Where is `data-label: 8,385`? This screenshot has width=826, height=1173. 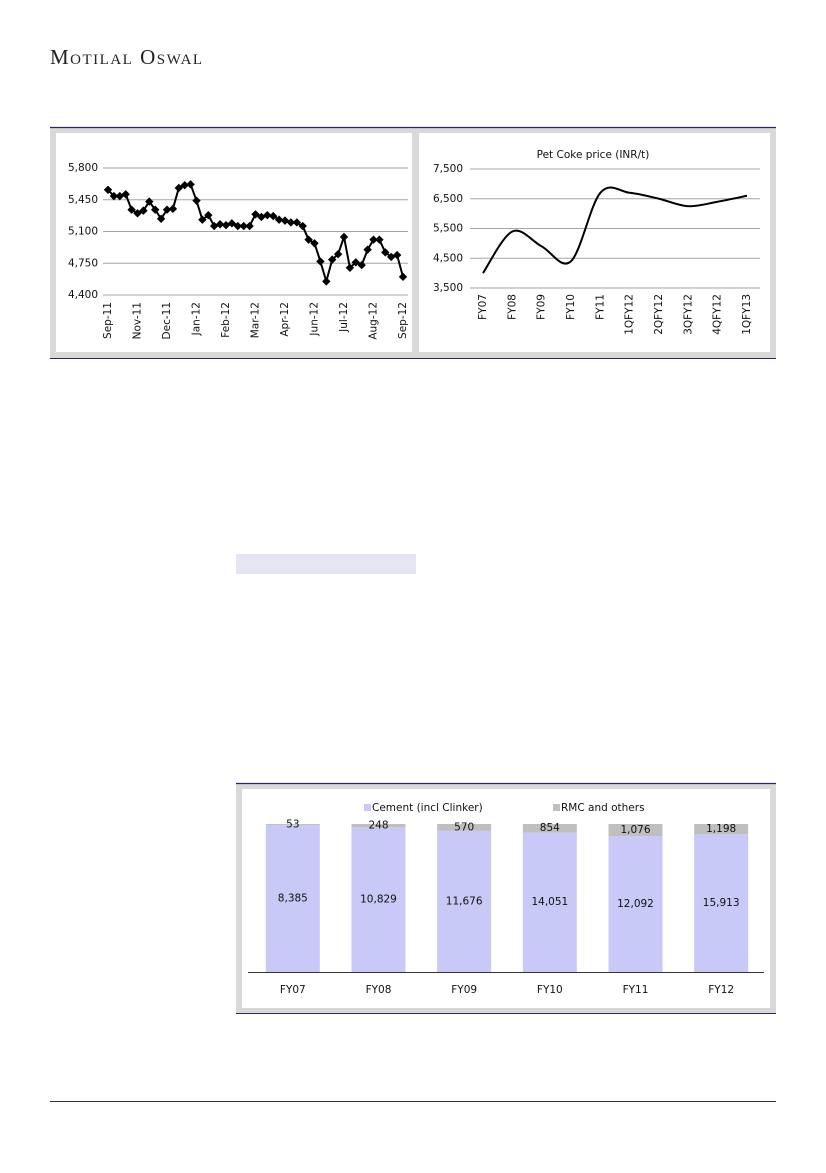 data-label: 8,385 is located at coordinates (293, 898).